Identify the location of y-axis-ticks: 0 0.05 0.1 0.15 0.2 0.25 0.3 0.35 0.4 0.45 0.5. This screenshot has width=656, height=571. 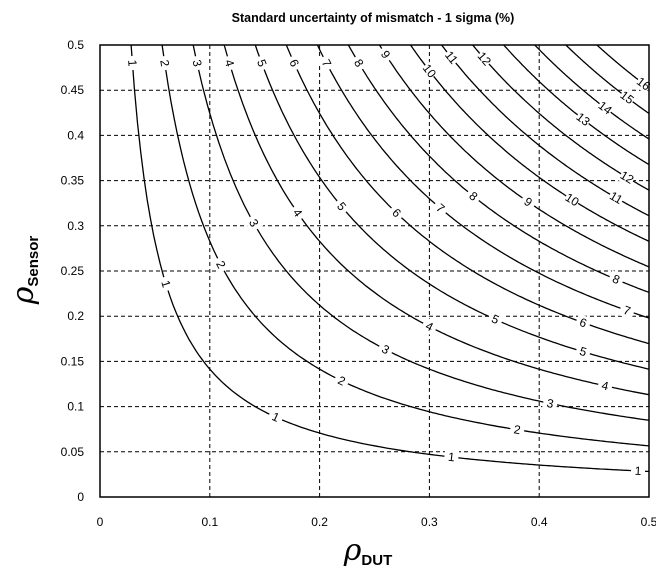
(73, 271).